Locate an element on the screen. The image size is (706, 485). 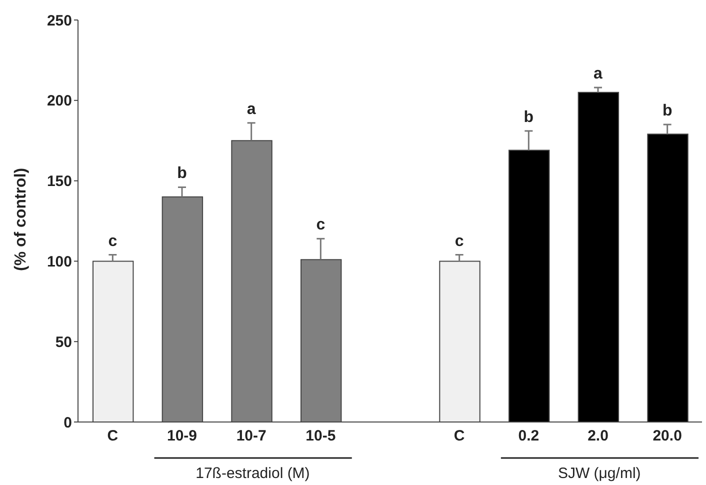
y-tick-label: 50 is located at coordinates (63, 342).